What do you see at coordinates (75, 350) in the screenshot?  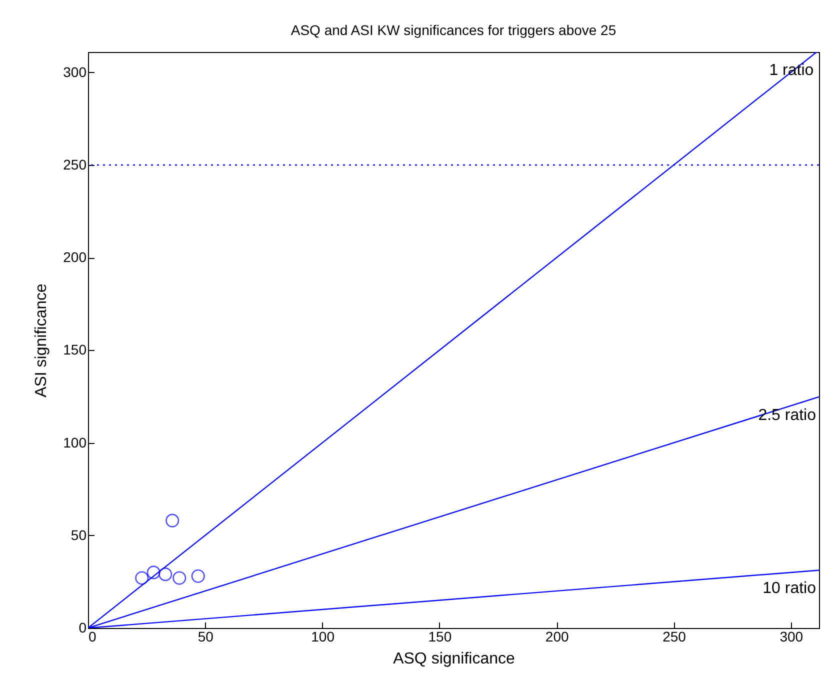 I see `y-tick-label: 150` at bounding box center [75, 350].